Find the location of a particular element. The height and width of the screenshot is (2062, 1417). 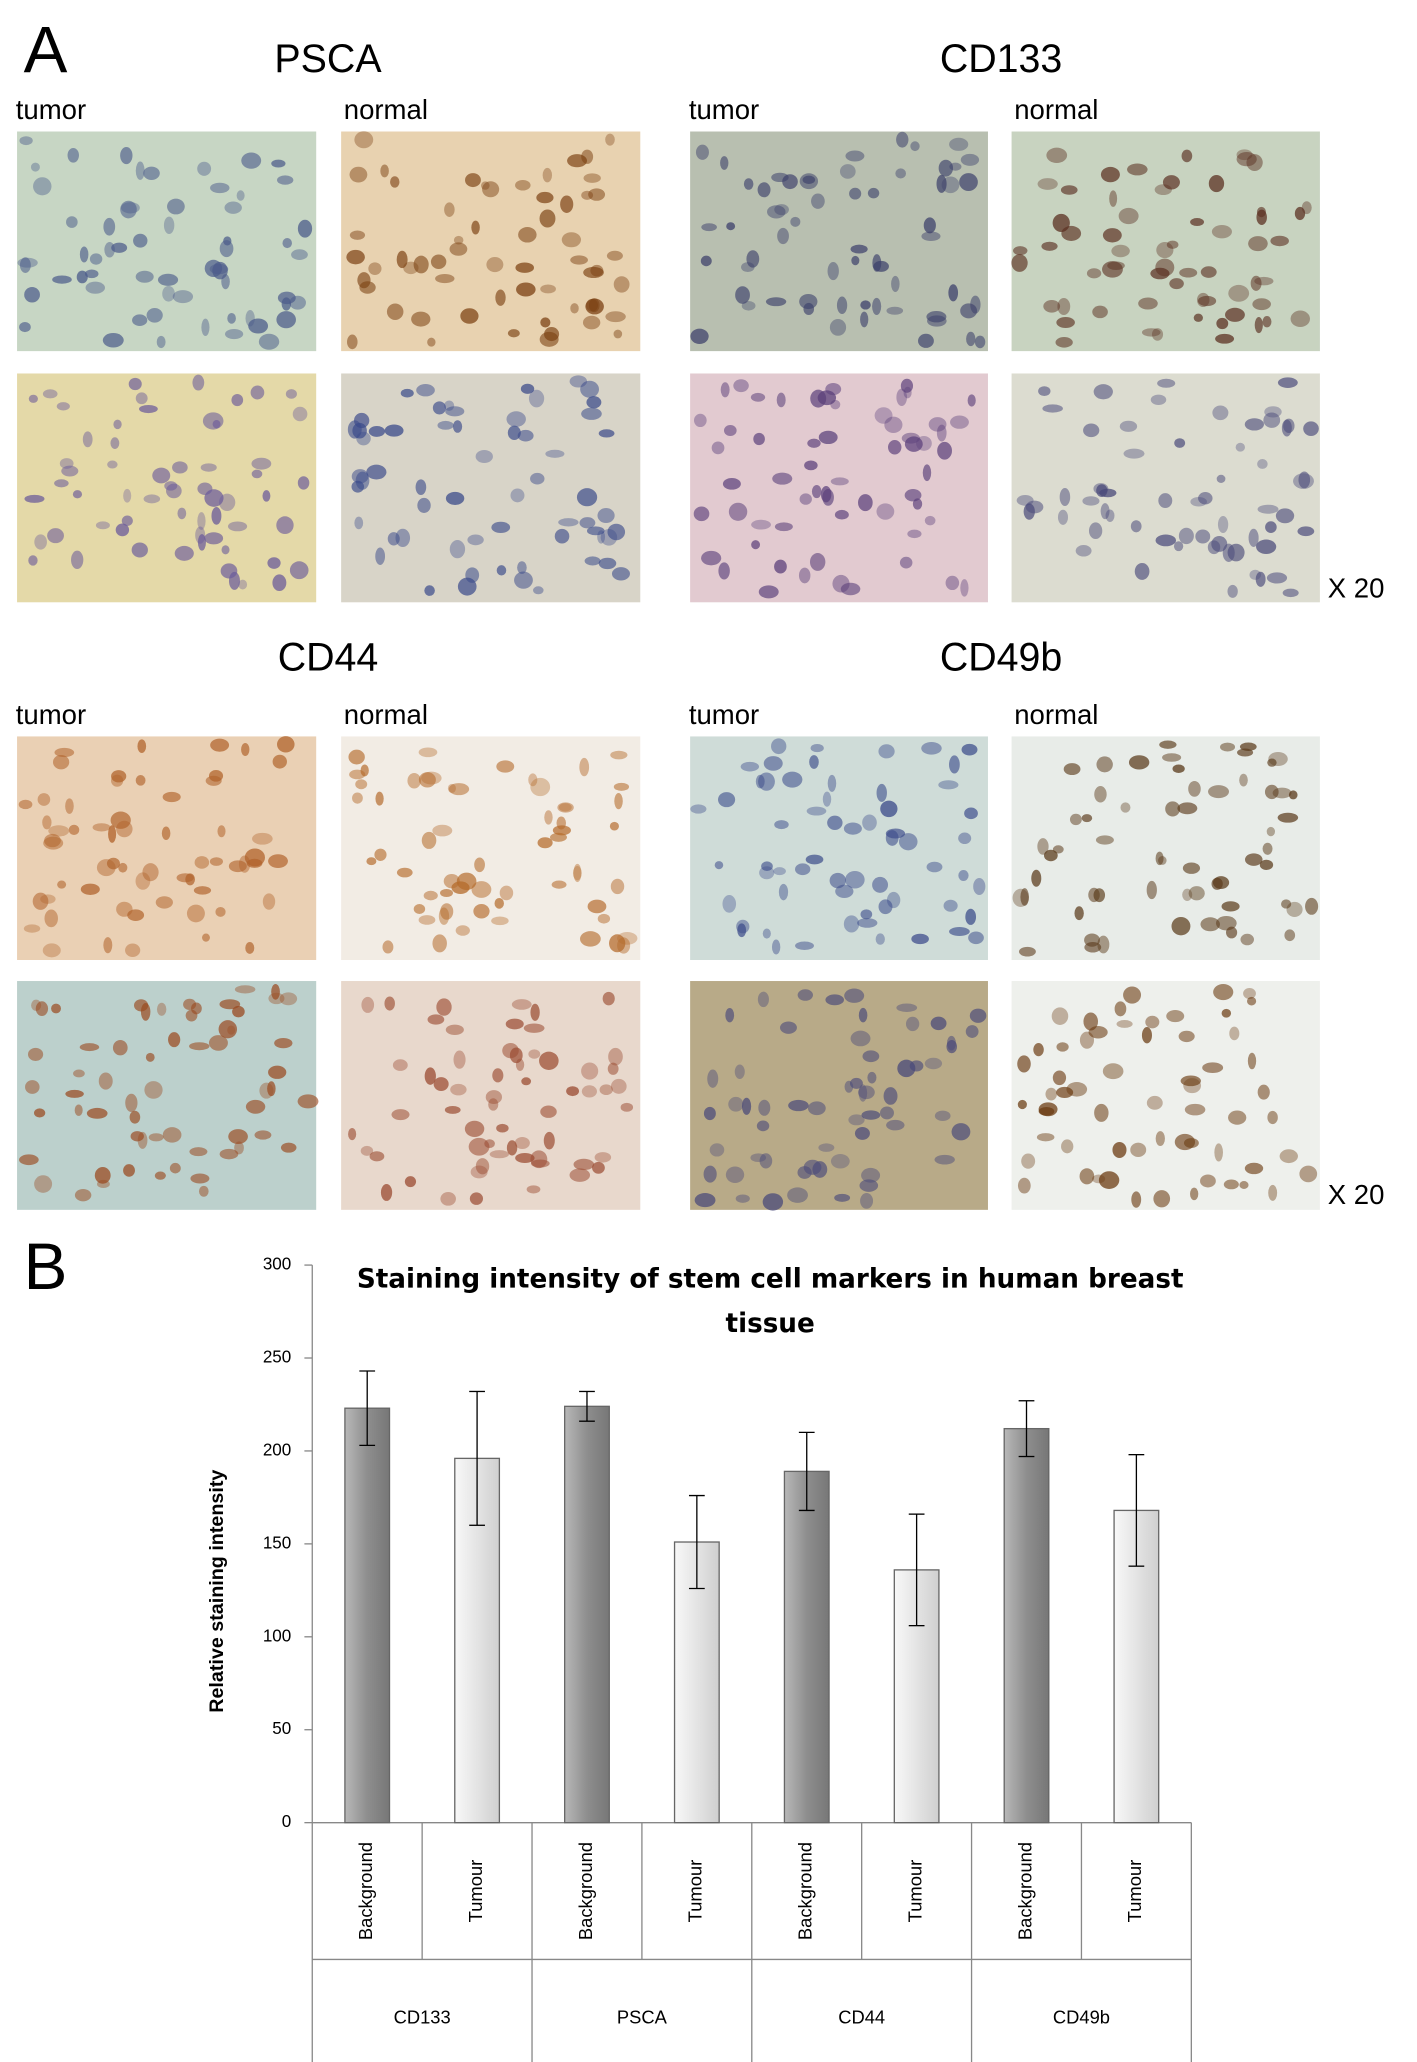

y-tick-label: 0 is located at coordinates (286, 1821).